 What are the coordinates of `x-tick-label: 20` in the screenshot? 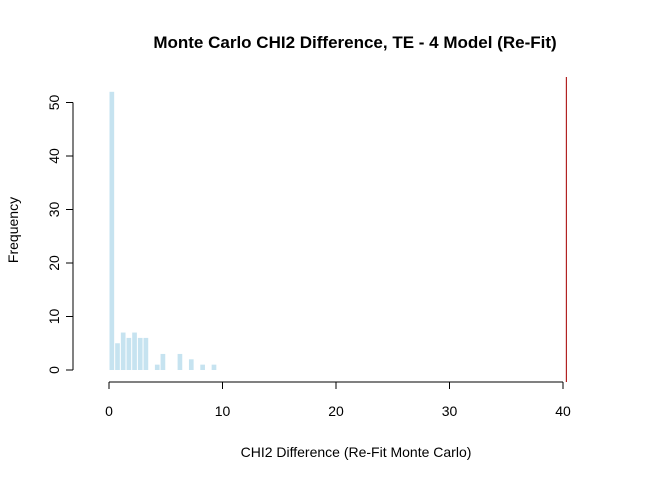 It's located at (336, 411).